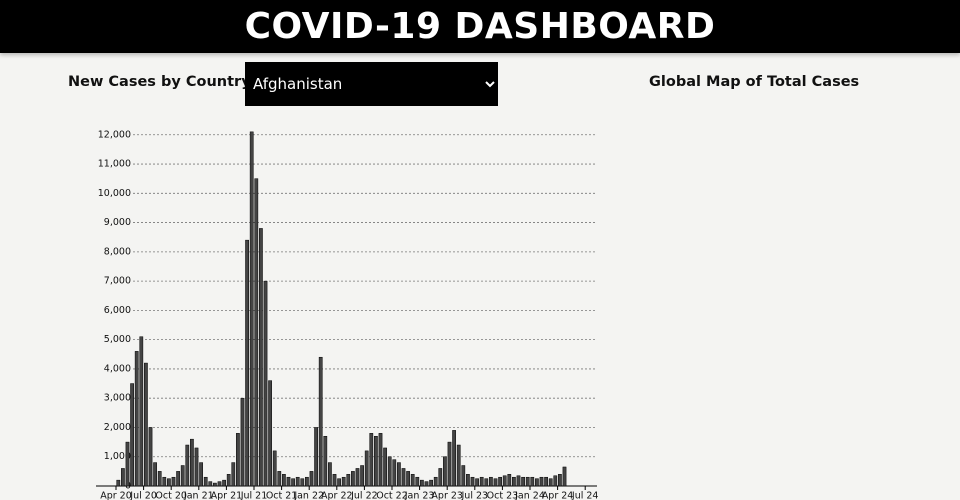 The height and width of the screenshot is (500, 960). I want to click on x-tick-label: Oct 21, so click(282, 495).